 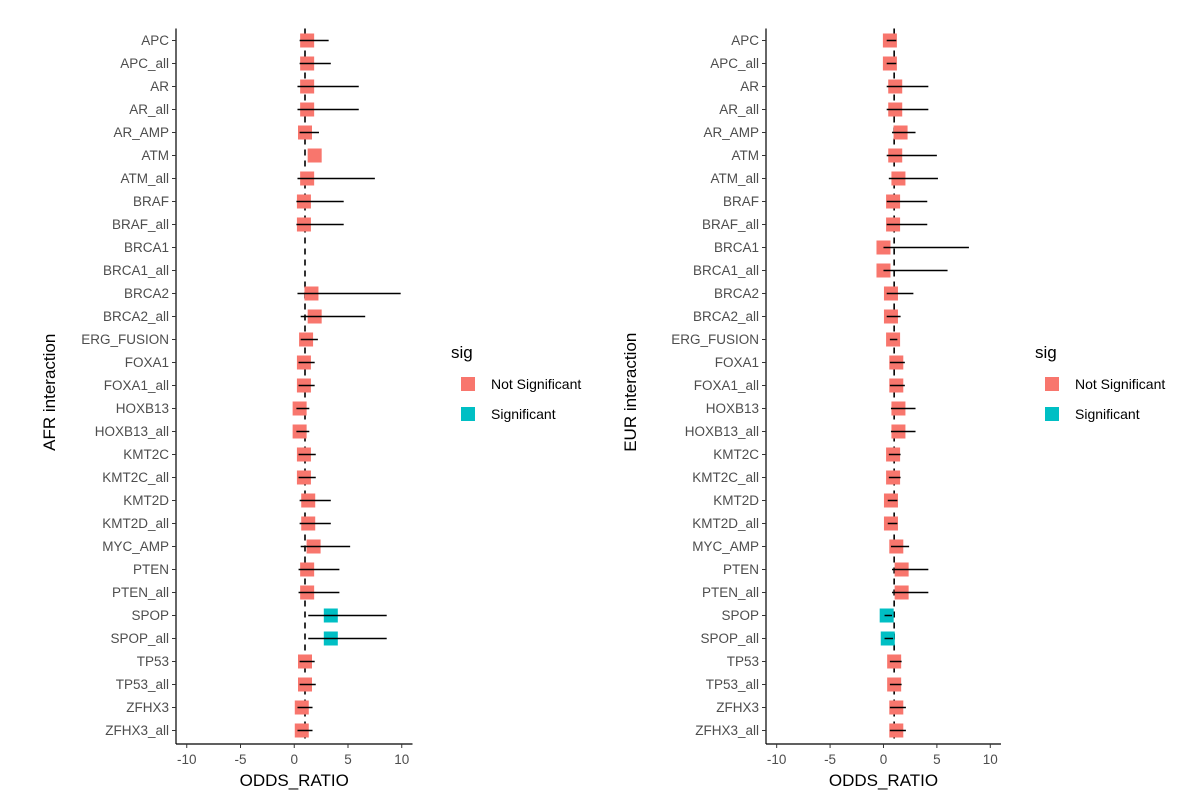 I want to click on y-axis-title: AFR interaction, so click(x=49, y=392).